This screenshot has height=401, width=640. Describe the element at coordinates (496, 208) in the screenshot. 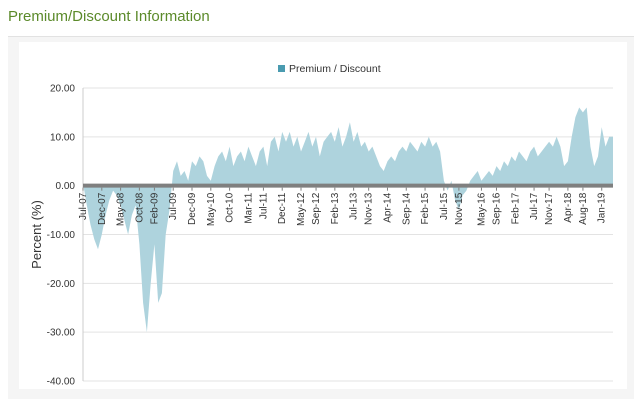

I see `x-tick-label: Sep-16` at that location.